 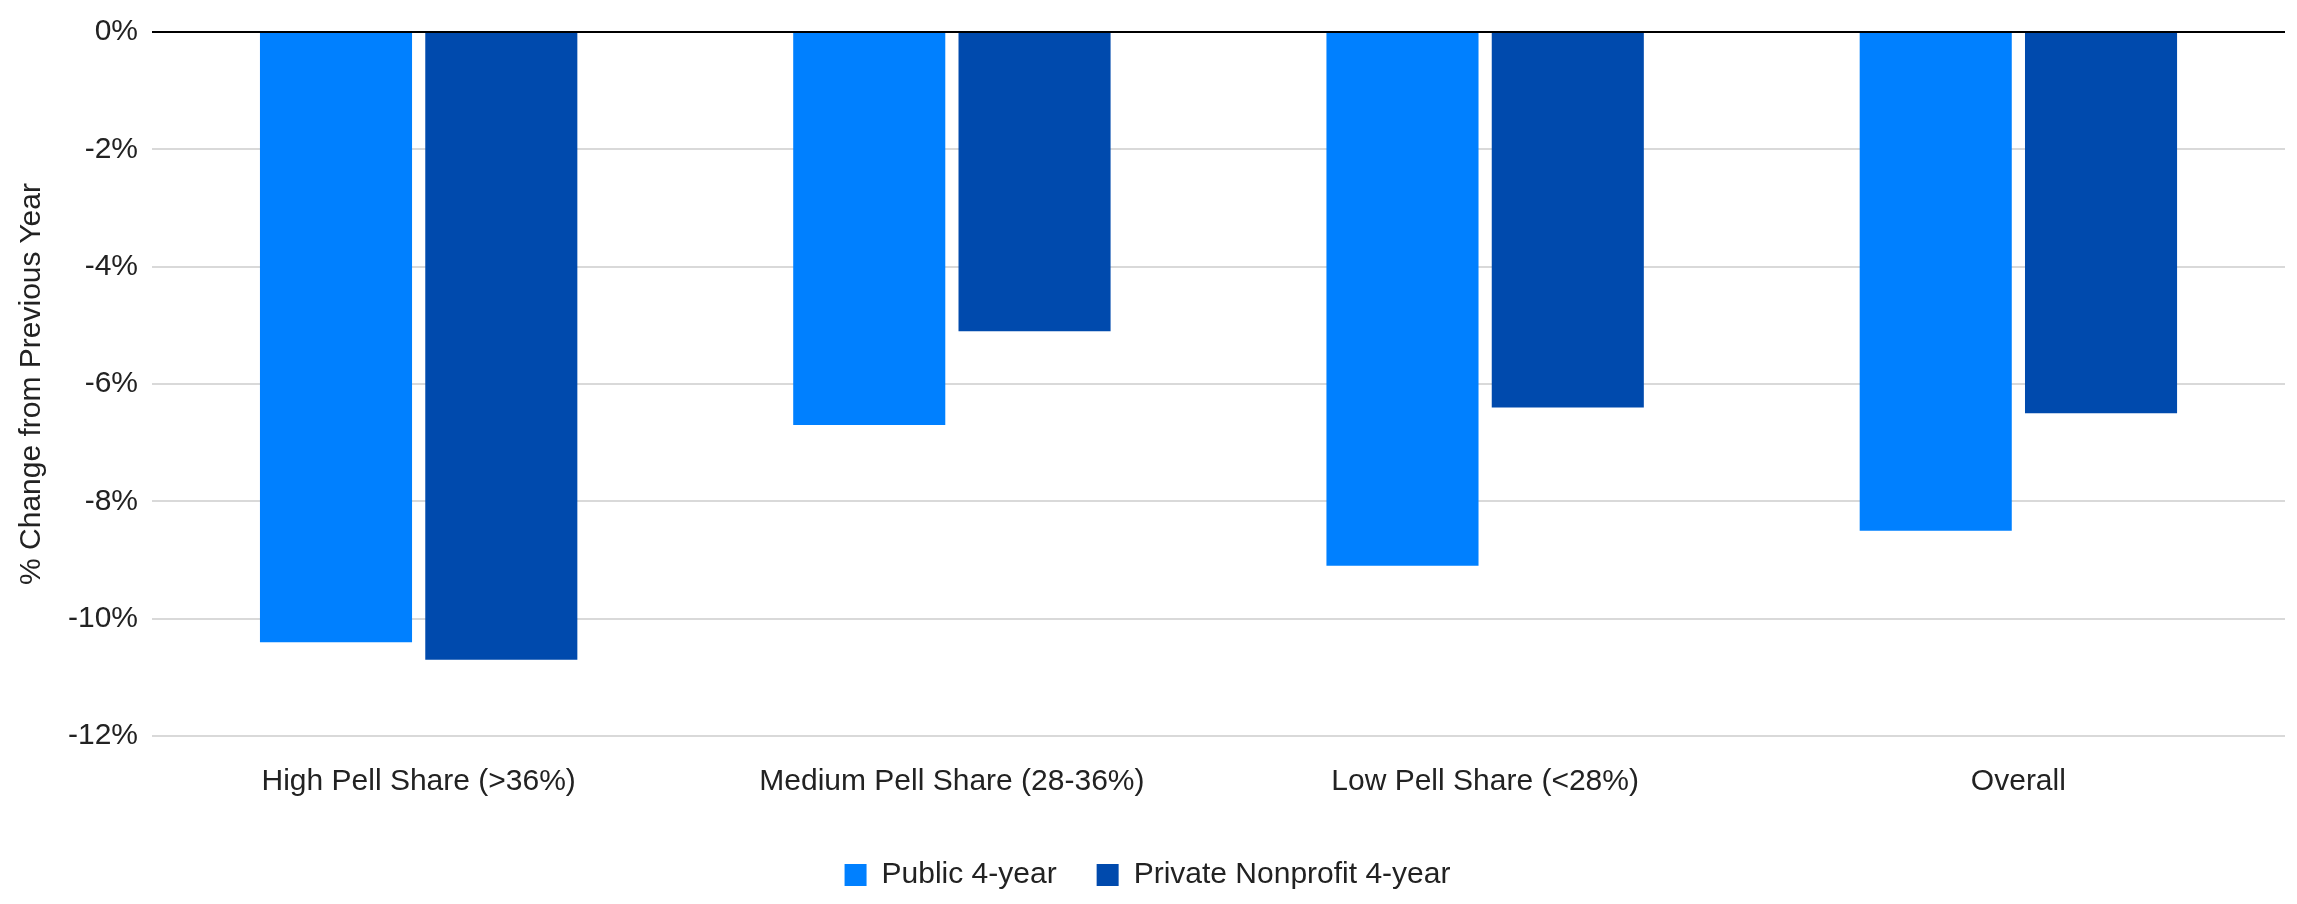 I want to click on x-tick-label: Low Pell Share (<28%), so click(x=1485, y=780).